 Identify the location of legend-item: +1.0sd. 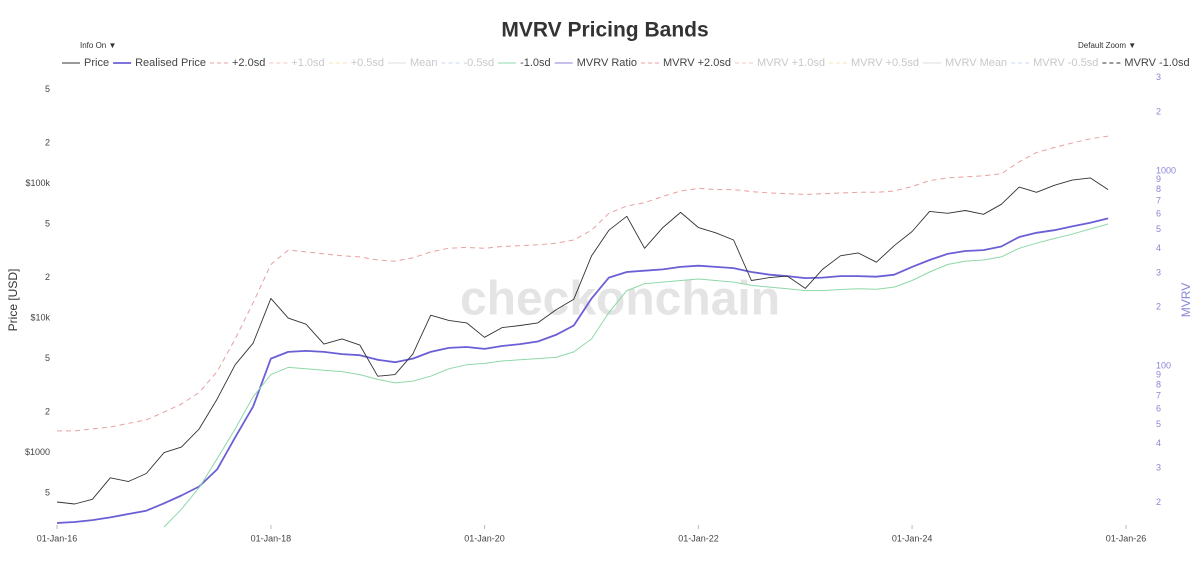
(297, 63).